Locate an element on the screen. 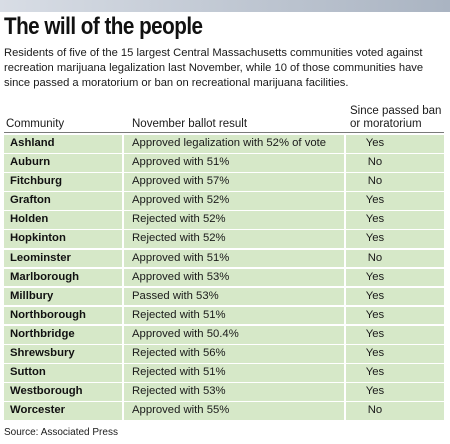  cell-community: Leominster is located at coordinates (40, 257).